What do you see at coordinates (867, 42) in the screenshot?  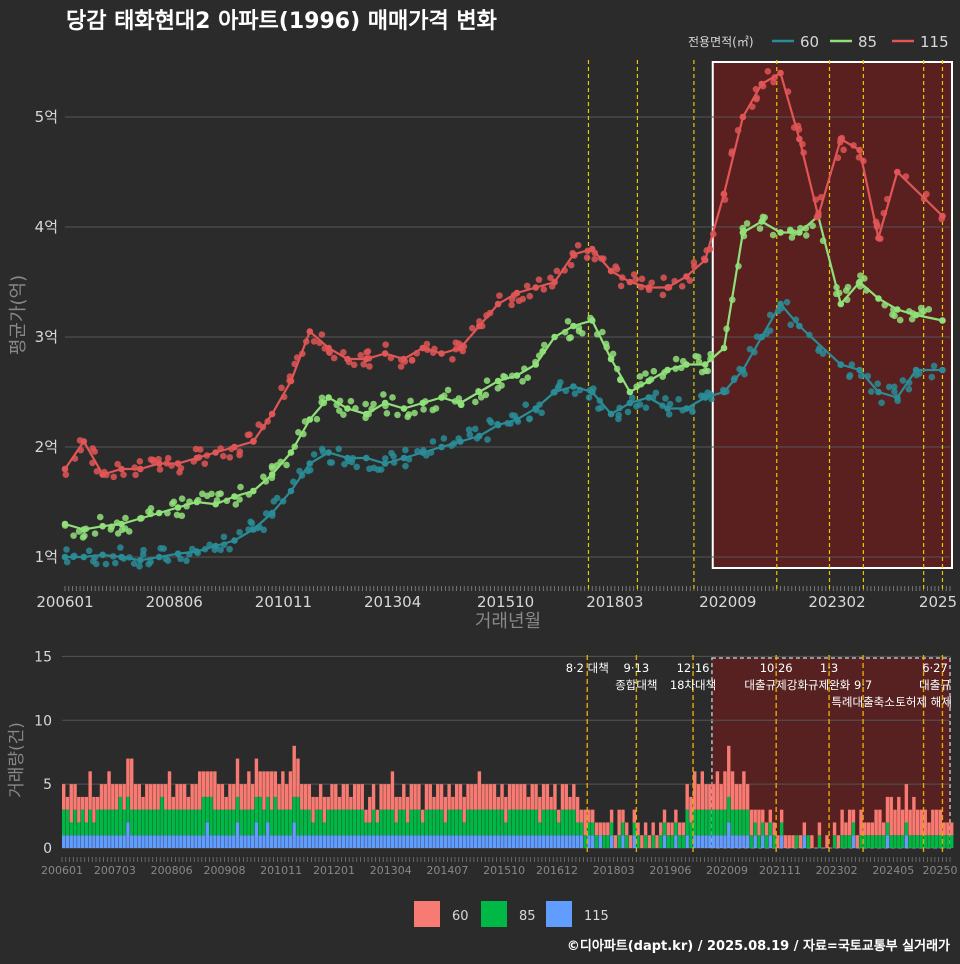 I see `legend-label-85: 85` at bounding box center [867, 42].